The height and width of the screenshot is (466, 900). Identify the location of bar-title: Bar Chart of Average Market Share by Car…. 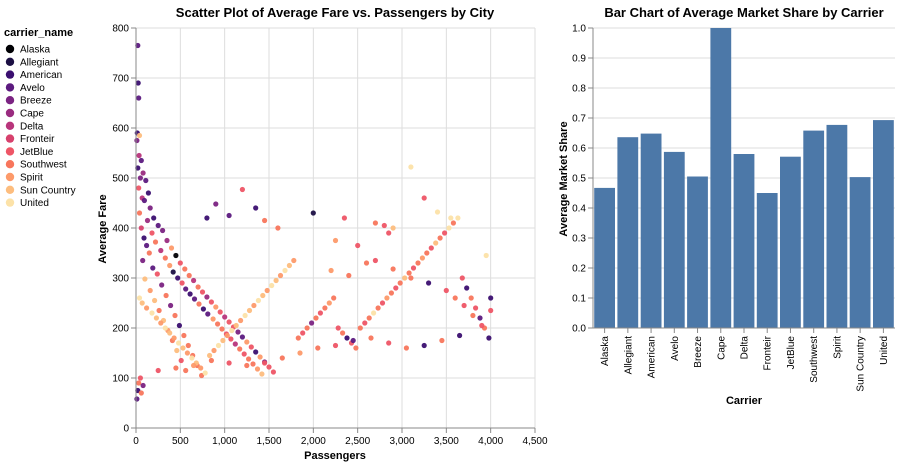
(743, 12).